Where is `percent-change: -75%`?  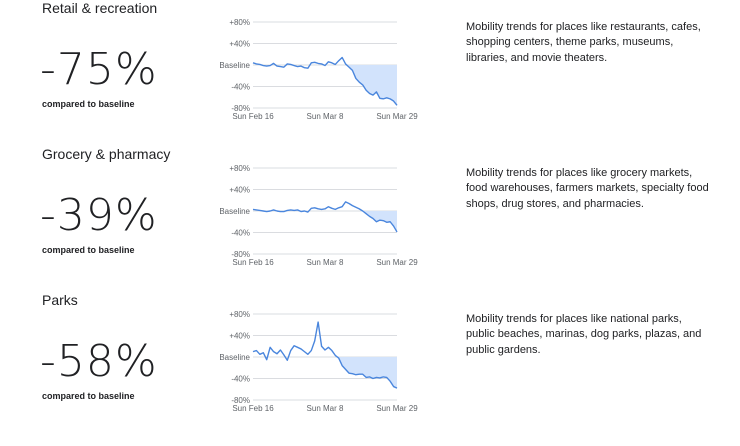
percent-change: -75% is located at coordinates (99, 69).